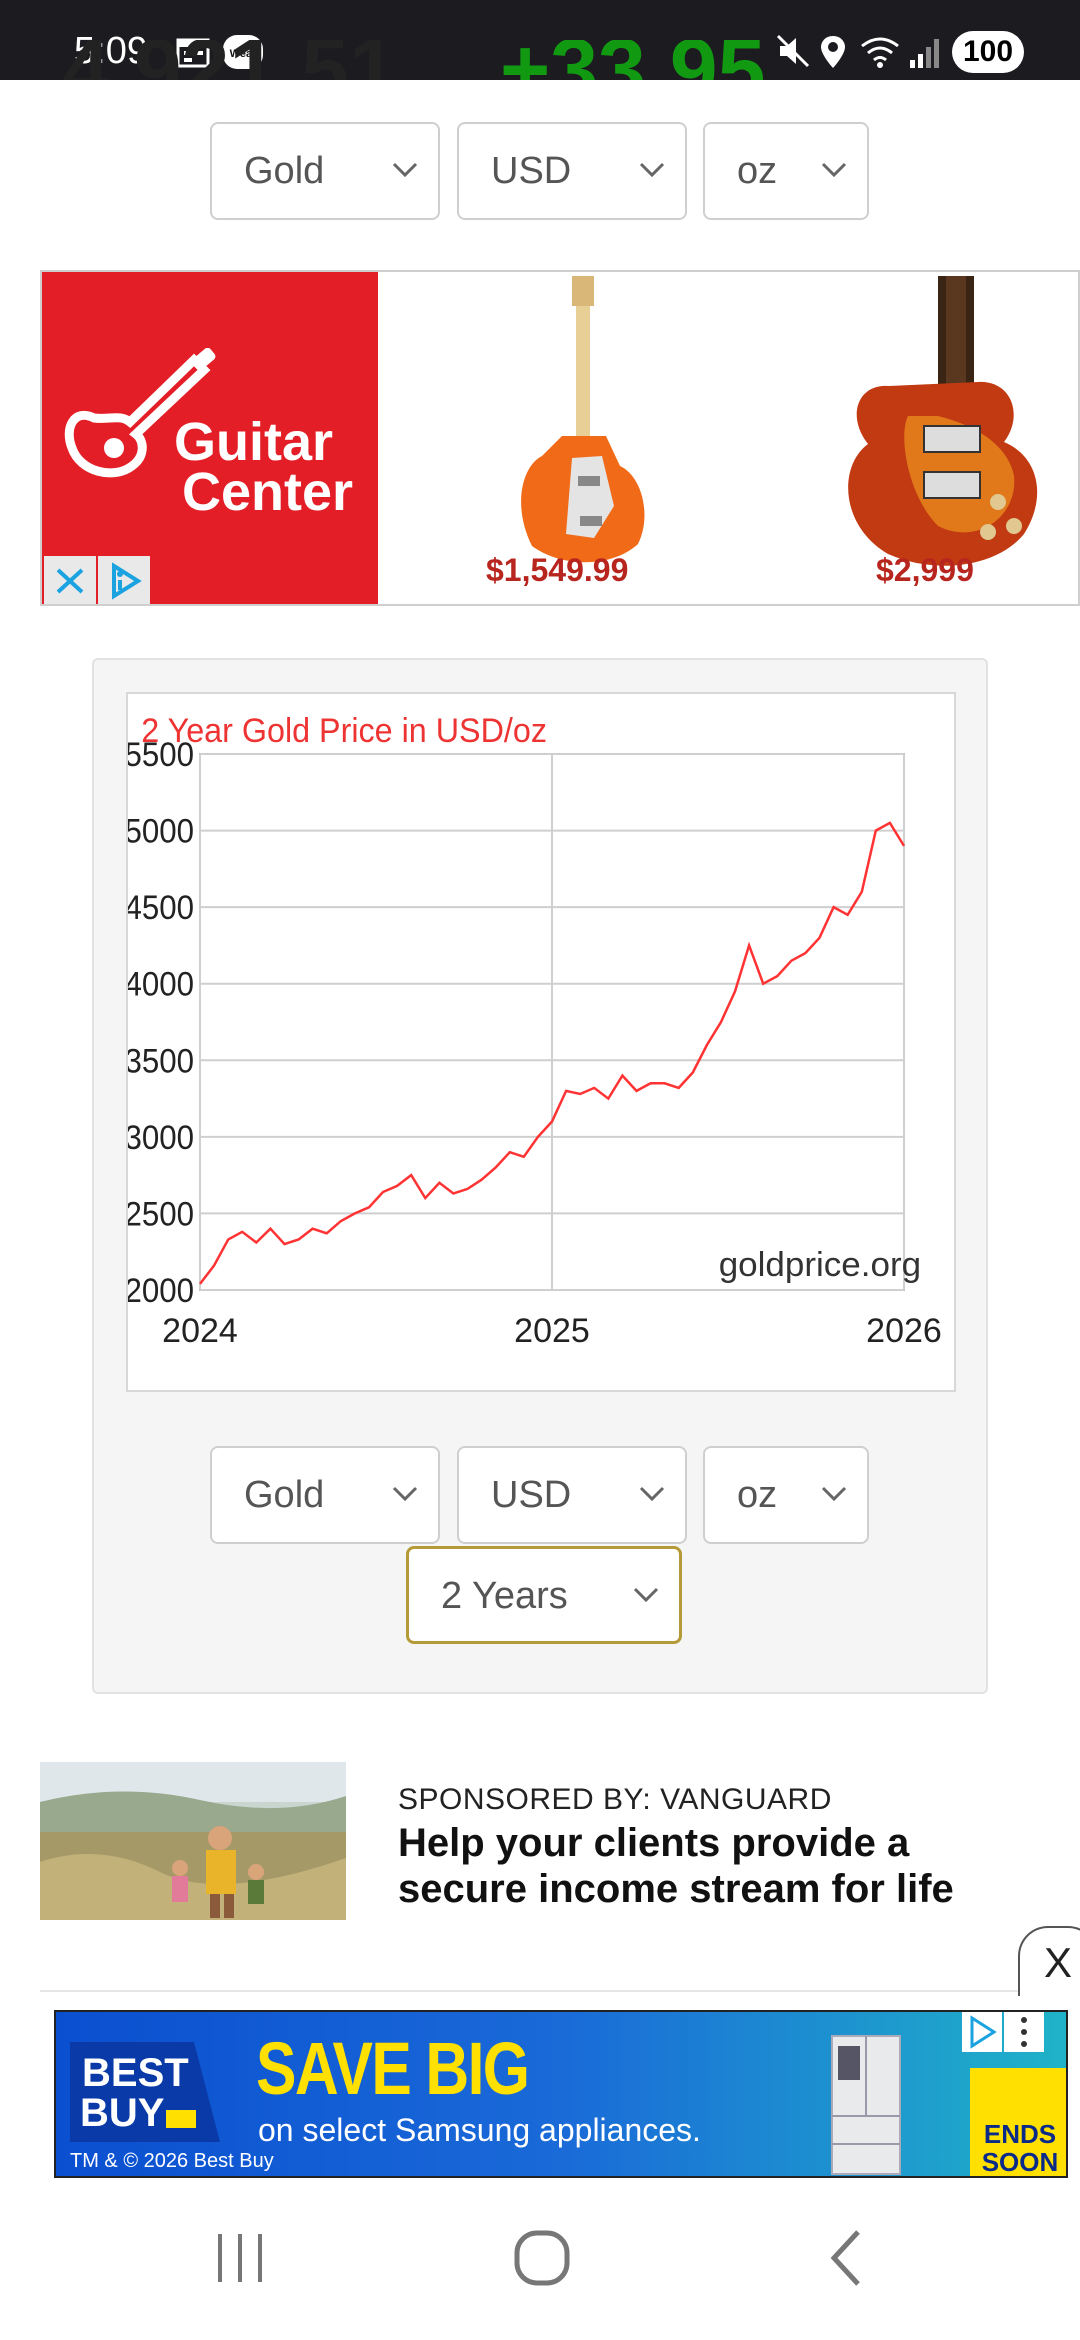 The height and width of the screenshot is (2340, 1080). I want to click on calendar-icon, so click(193, 53).